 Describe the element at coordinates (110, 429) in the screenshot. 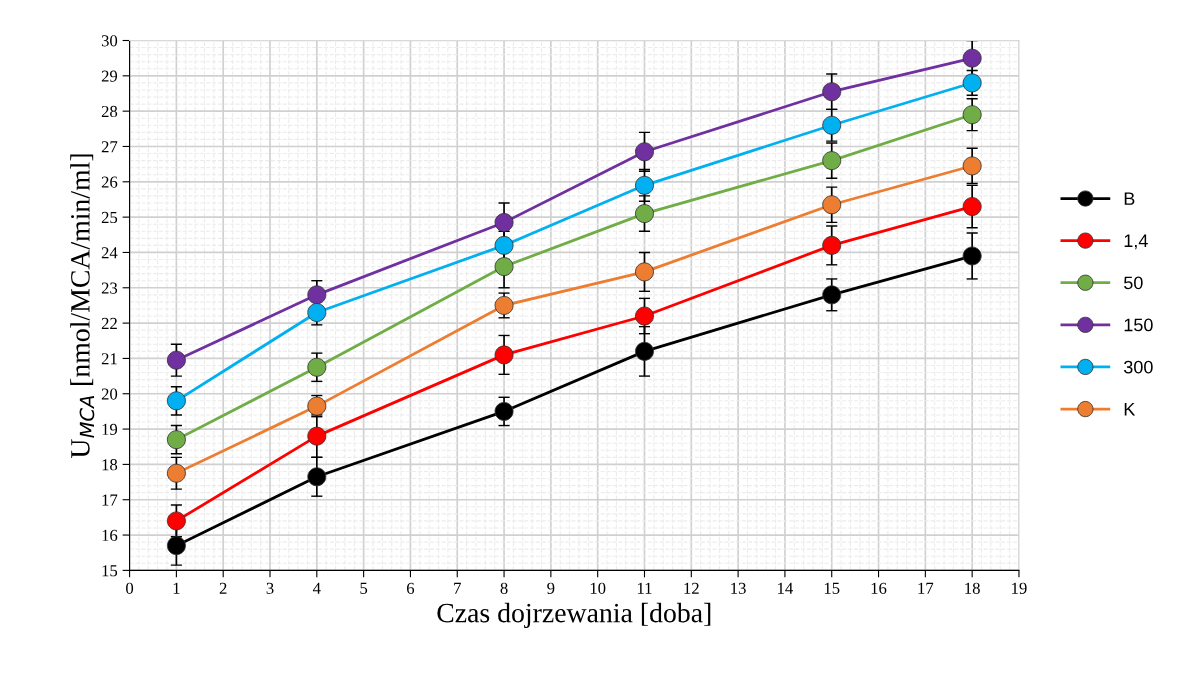

I see `y-tick-label: 19` at that location.